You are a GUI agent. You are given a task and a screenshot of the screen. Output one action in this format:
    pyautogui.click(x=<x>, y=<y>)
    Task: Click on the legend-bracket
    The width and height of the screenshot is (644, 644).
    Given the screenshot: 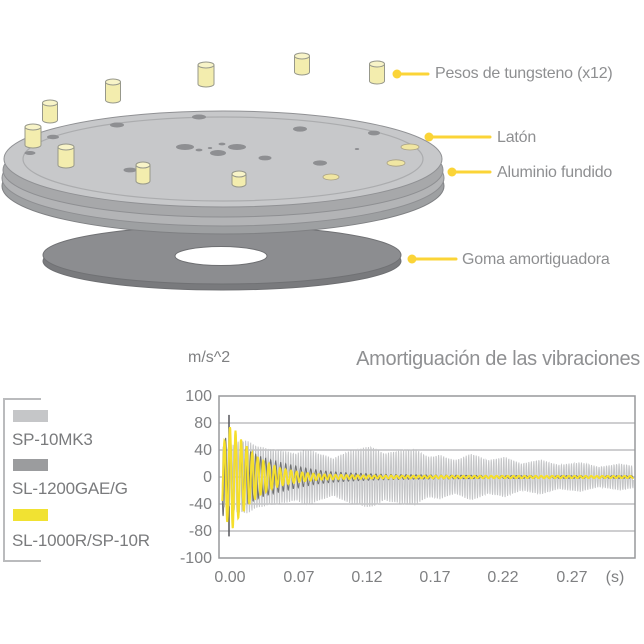 What is the action you would take?
    pyautogui.click(x=22, y=480)
    